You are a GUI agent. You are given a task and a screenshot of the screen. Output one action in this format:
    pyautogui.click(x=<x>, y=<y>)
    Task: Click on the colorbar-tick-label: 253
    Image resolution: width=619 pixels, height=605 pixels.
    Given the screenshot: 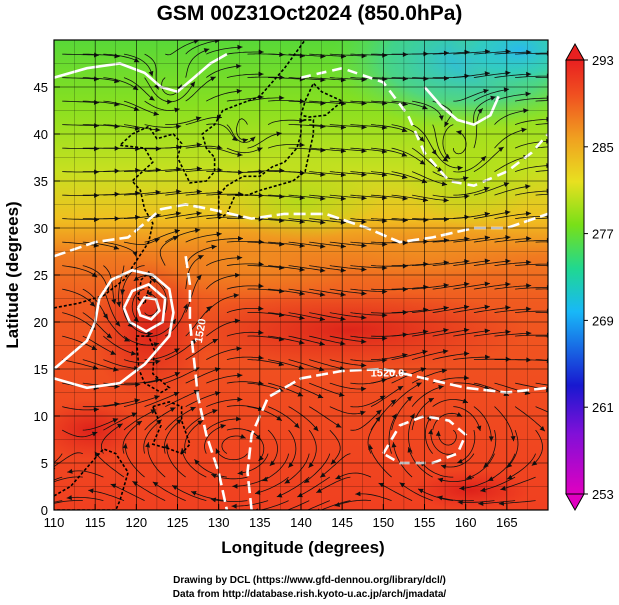 What is the action you would take?
    pyautogui.click(x=603, y=494)
    